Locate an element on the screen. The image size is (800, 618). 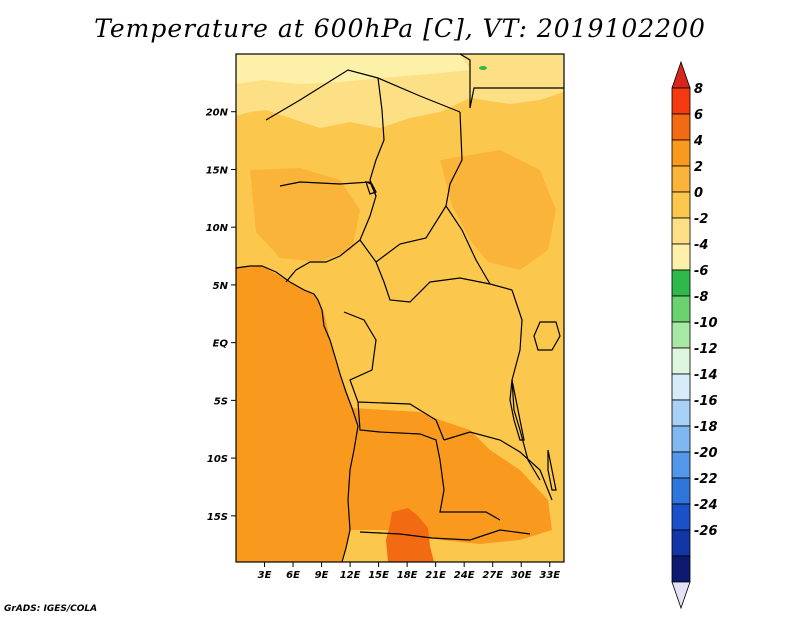
colorbar-label: 2 is located at coordinates (698, 167).